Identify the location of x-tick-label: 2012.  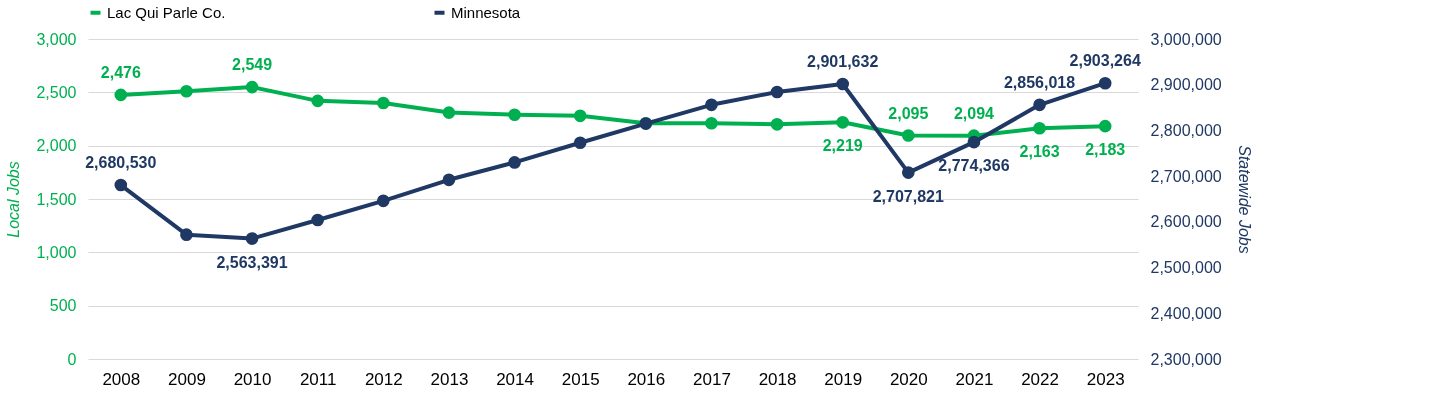
(383, 379).